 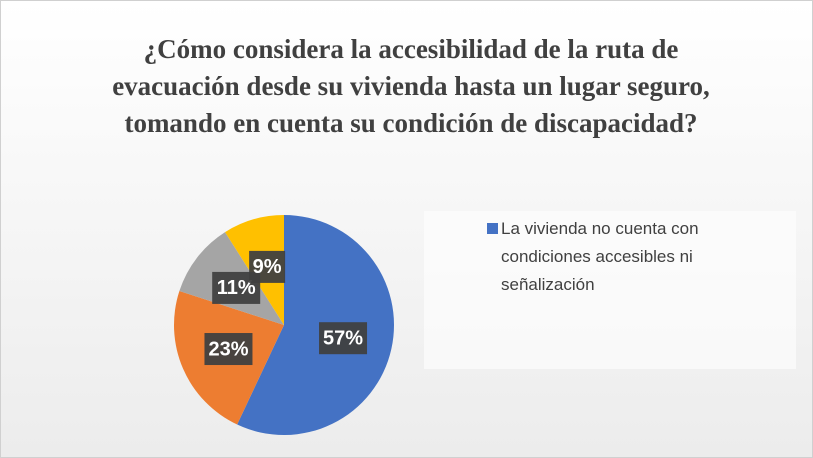 I want to click on data-label: 57%, so click(x=343, y=338).